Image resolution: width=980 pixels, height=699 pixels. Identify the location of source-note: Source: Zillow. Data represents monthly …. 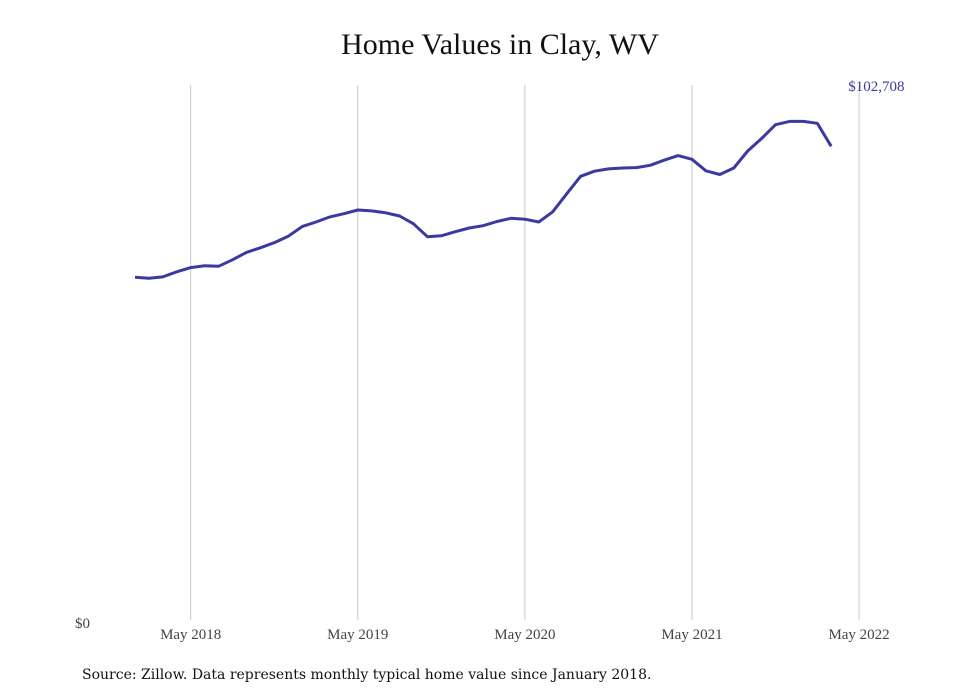
(367, 675).